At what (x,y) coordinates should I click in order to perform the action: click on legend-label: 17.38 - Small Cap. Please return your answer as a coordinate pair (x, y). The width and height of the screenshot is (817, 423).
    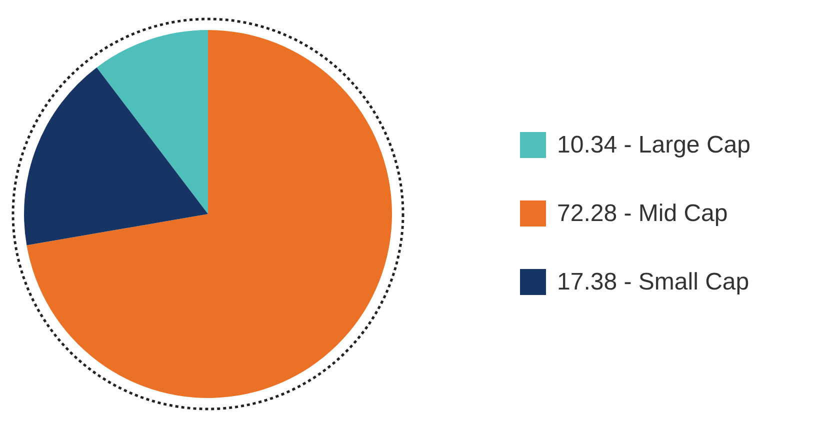
    Looking at the image, I should click on (653, 282).